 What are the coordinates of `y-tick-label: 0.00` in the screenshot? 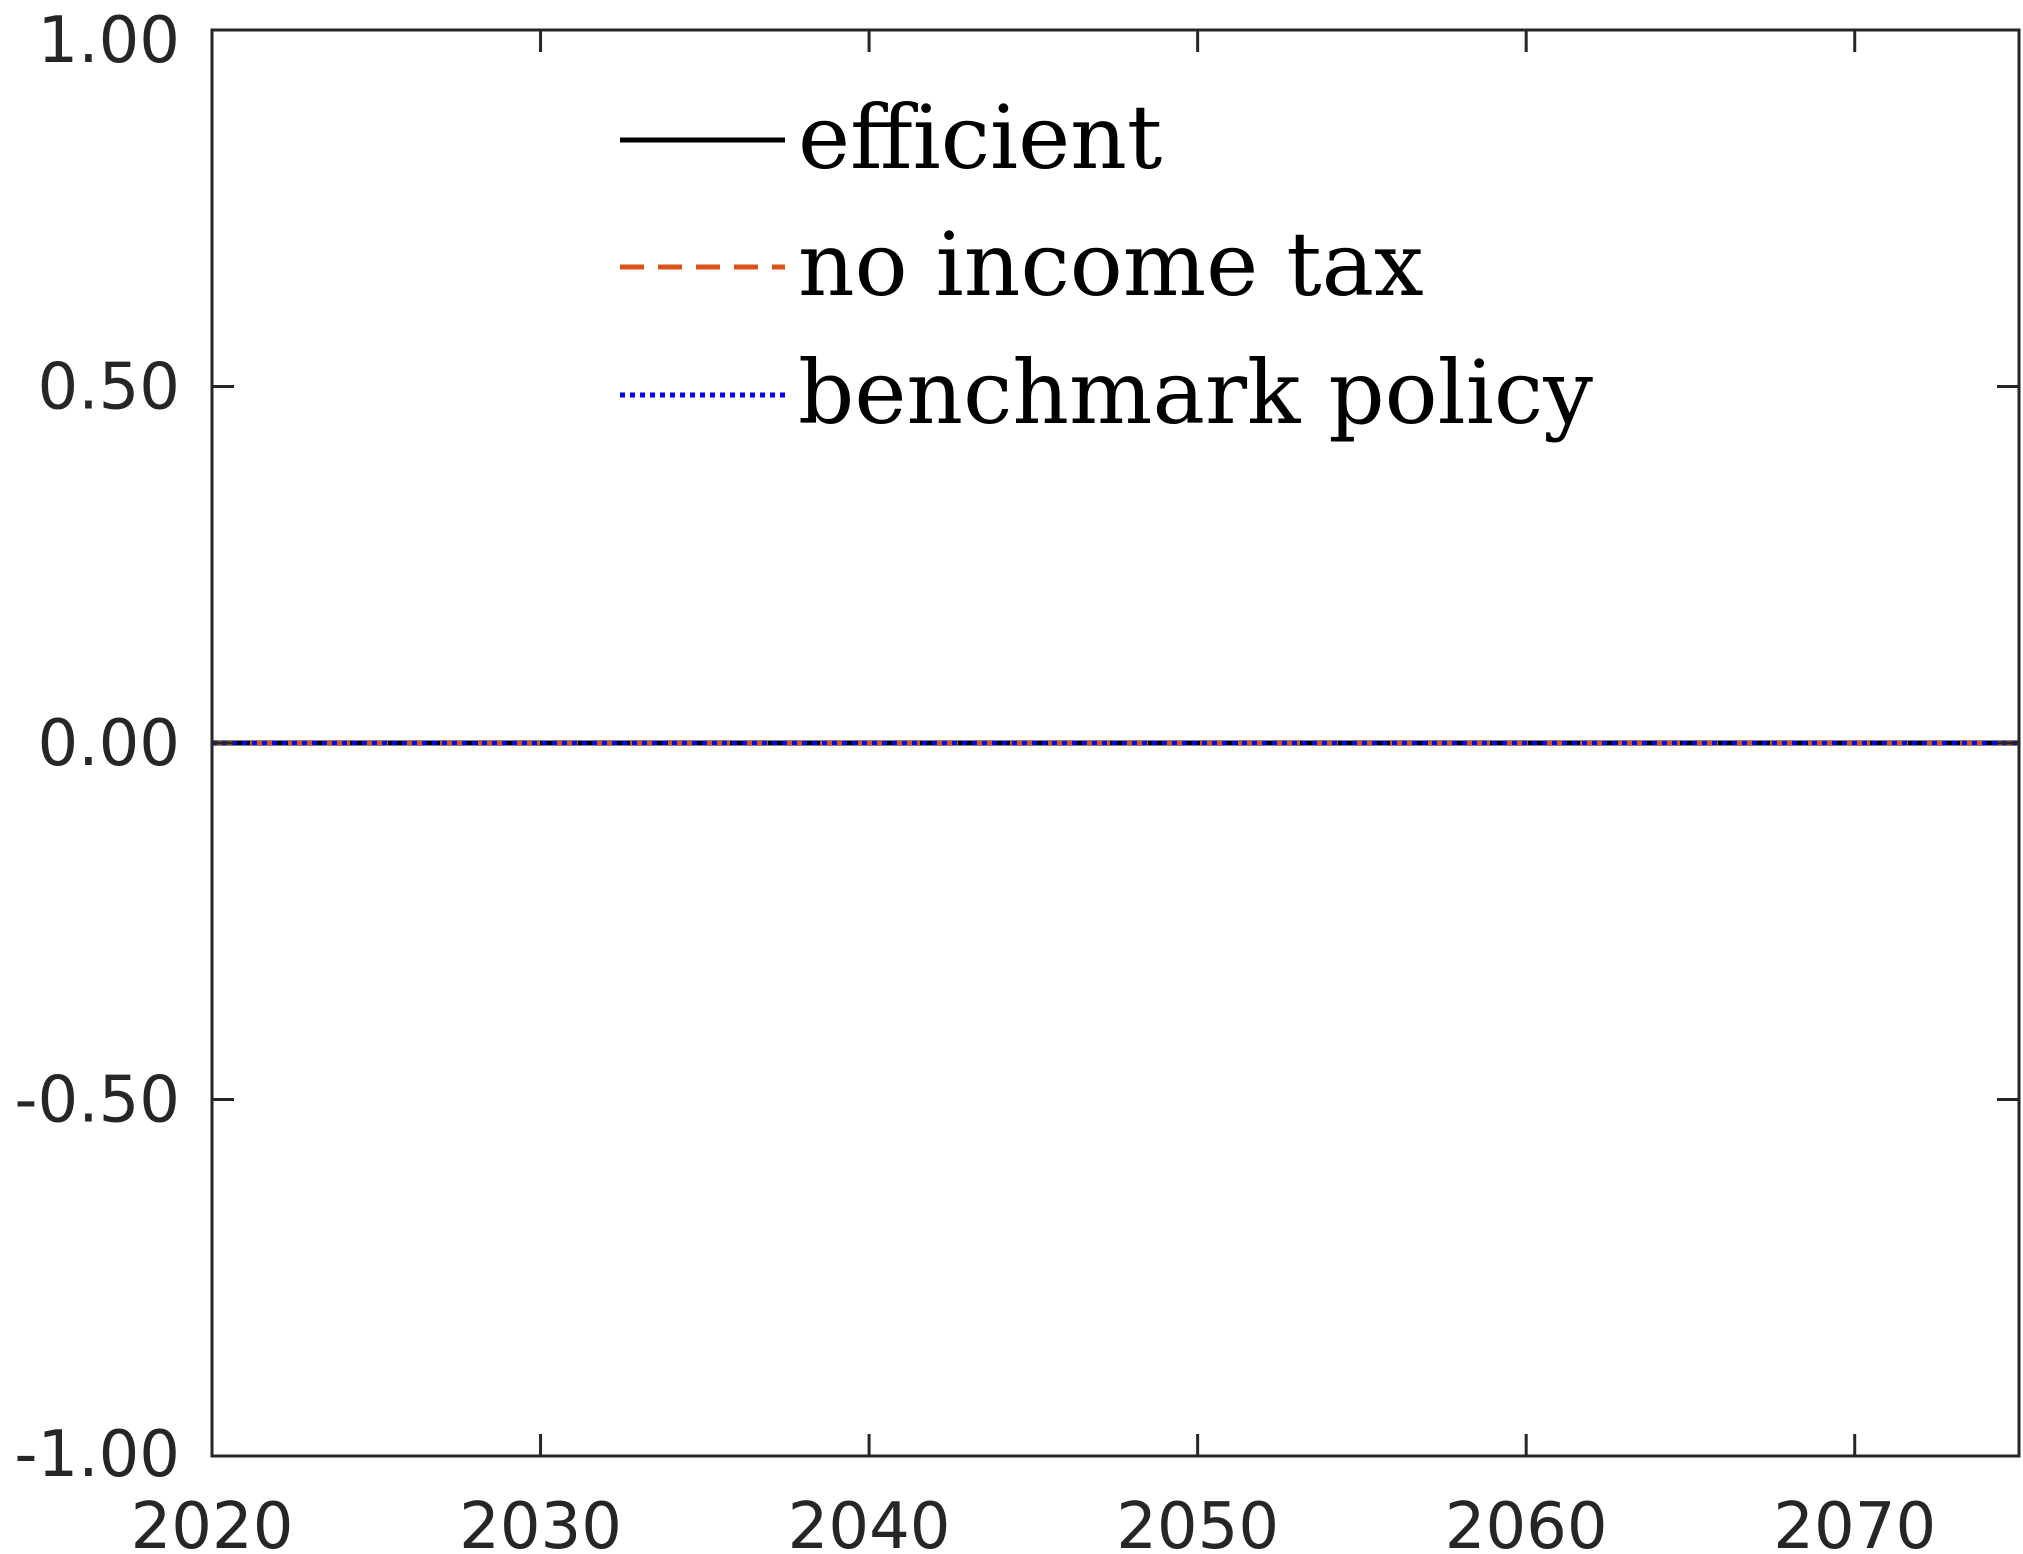 It's located at (109, 744).